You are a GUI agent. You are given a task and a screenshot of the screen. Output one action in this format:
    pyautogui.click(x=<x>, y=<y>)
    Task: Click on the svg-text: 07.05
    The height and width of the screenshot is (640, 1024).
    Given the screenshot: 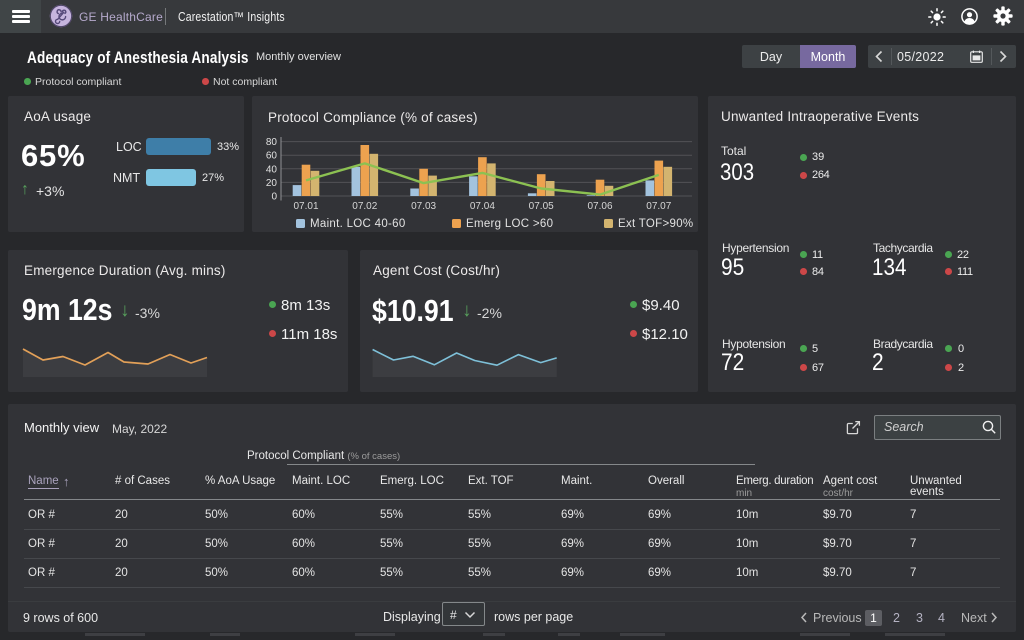 What is the action you would take?
    pyautogui.click(x=541, y=206)
    